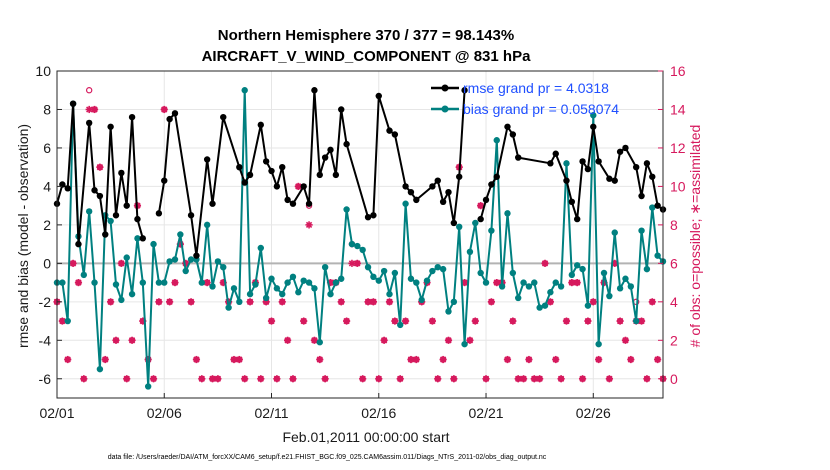  What do you see at coordinates (272, 413) in the screenshot?
I see `x-tick-label: 02/11` at bounding box center [272, 413].